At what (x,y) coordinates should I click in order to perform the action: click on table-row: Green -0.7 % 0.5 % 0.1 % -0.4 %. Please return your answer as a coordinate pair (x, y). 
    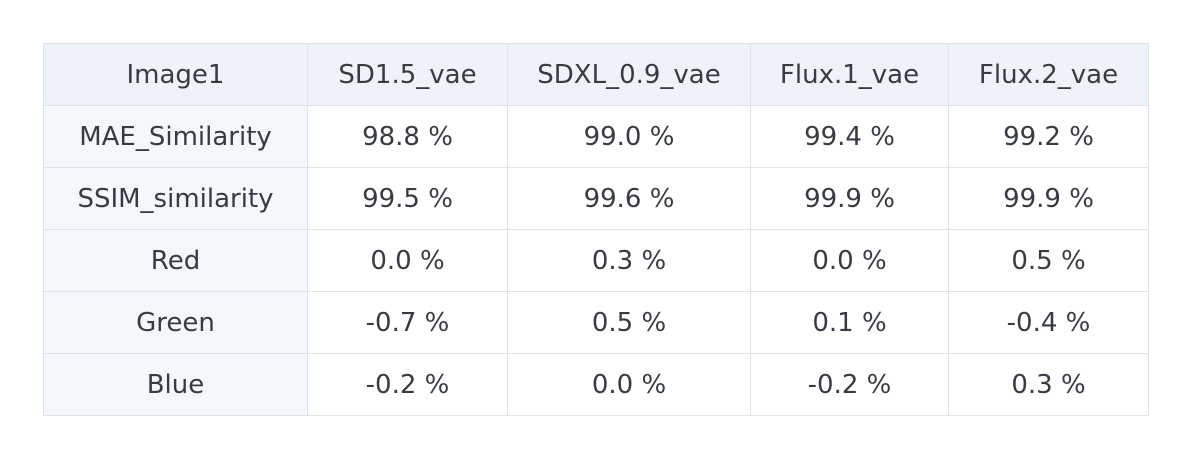
    Looking at the image, I should click on (596, 322).